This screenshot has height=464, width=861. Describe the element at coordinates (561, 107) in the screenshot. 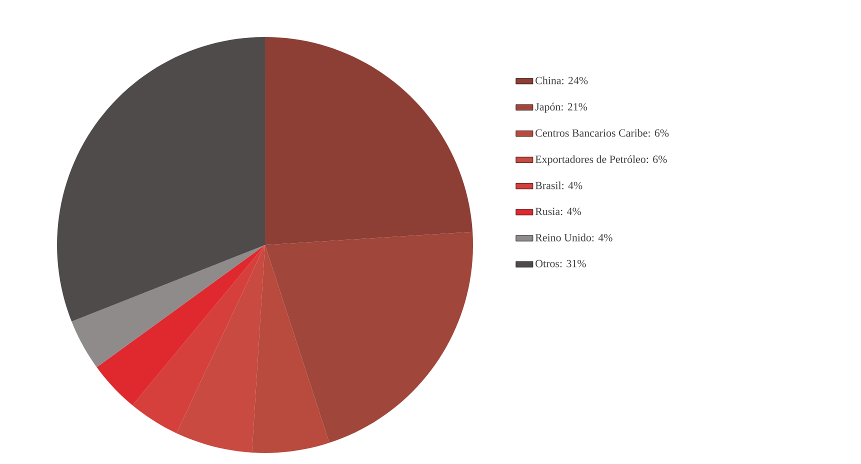

I see `legend-label: Japón: 21%` at that location.